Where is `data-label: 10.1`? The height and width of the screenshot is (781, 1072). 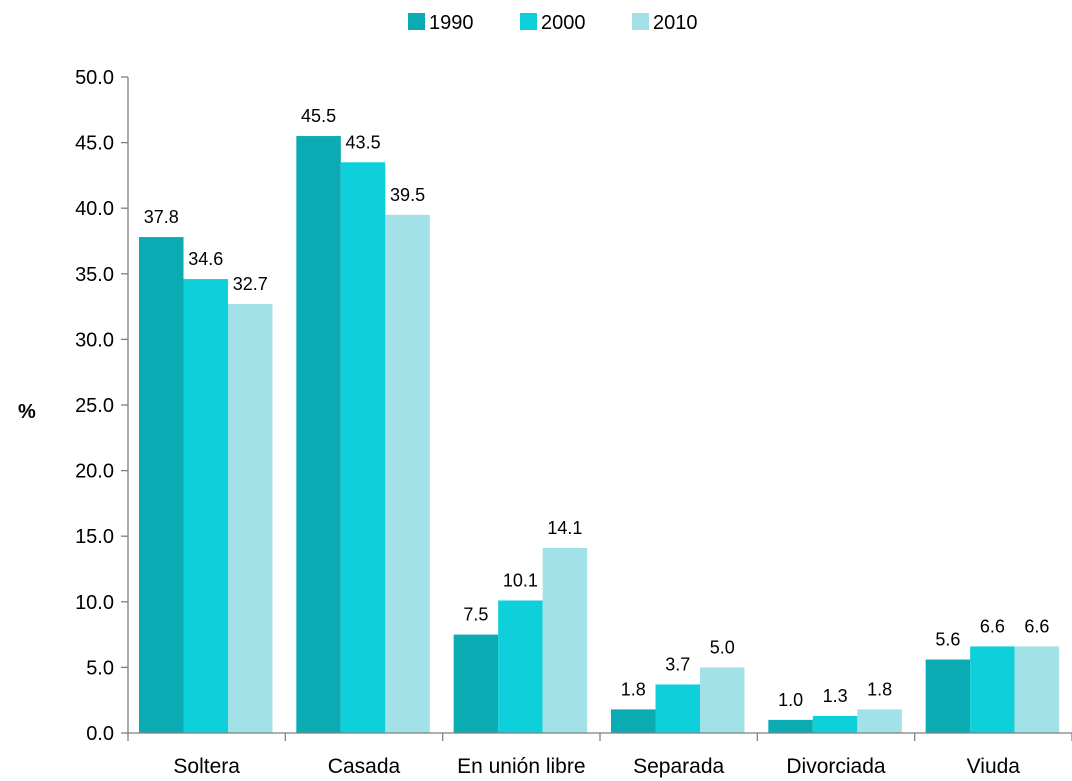 data-label: 10.1 is located at coordinates (520, 580).